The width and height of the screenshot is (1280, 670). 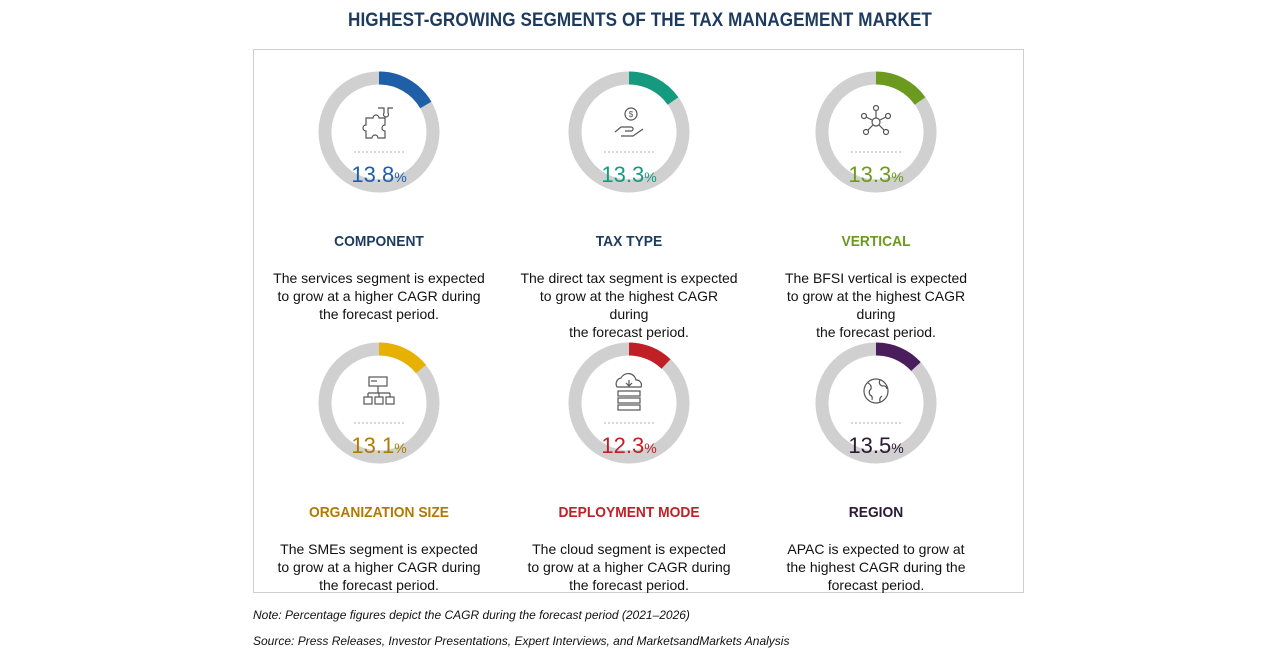 I want to click on segment-label: ORGANIZATION SIZE, so click(x=379, y=512).